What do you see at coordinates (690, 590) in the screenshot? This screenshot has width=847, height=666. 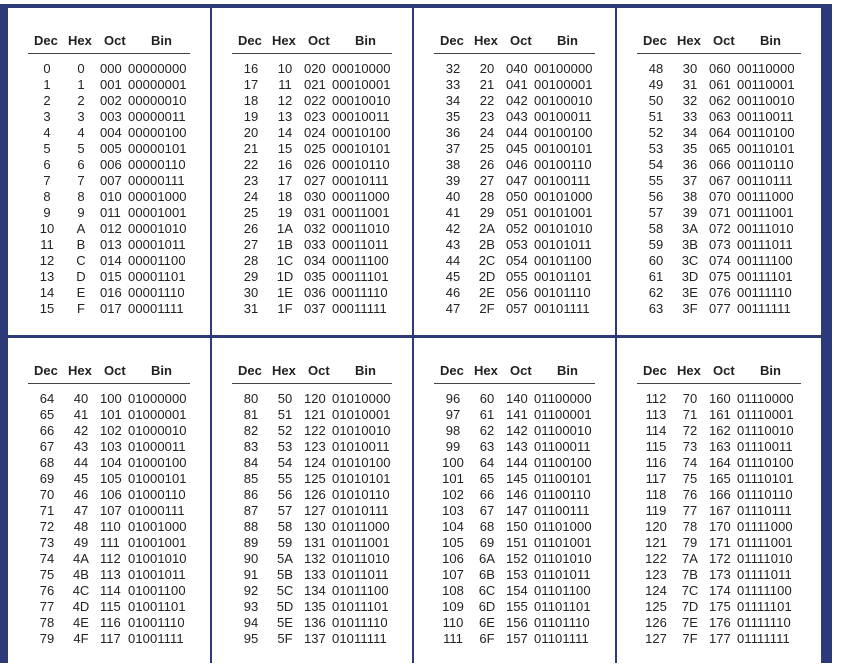 I see `cell-hex: 7C` at bounding box center [690, 590].